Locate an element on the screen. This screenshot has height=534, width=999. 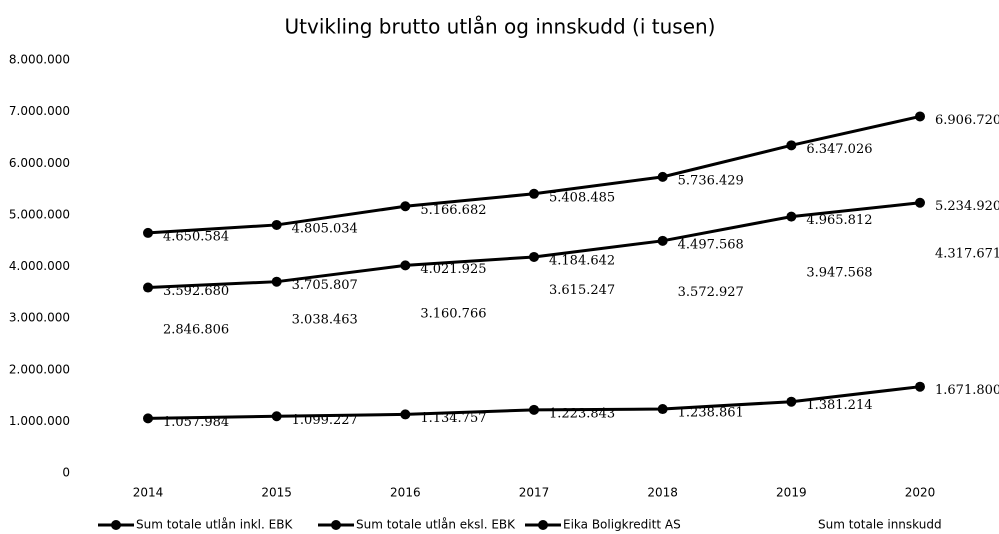
y-tick-label: 3.000.000 is located at coordinates (39, 318).